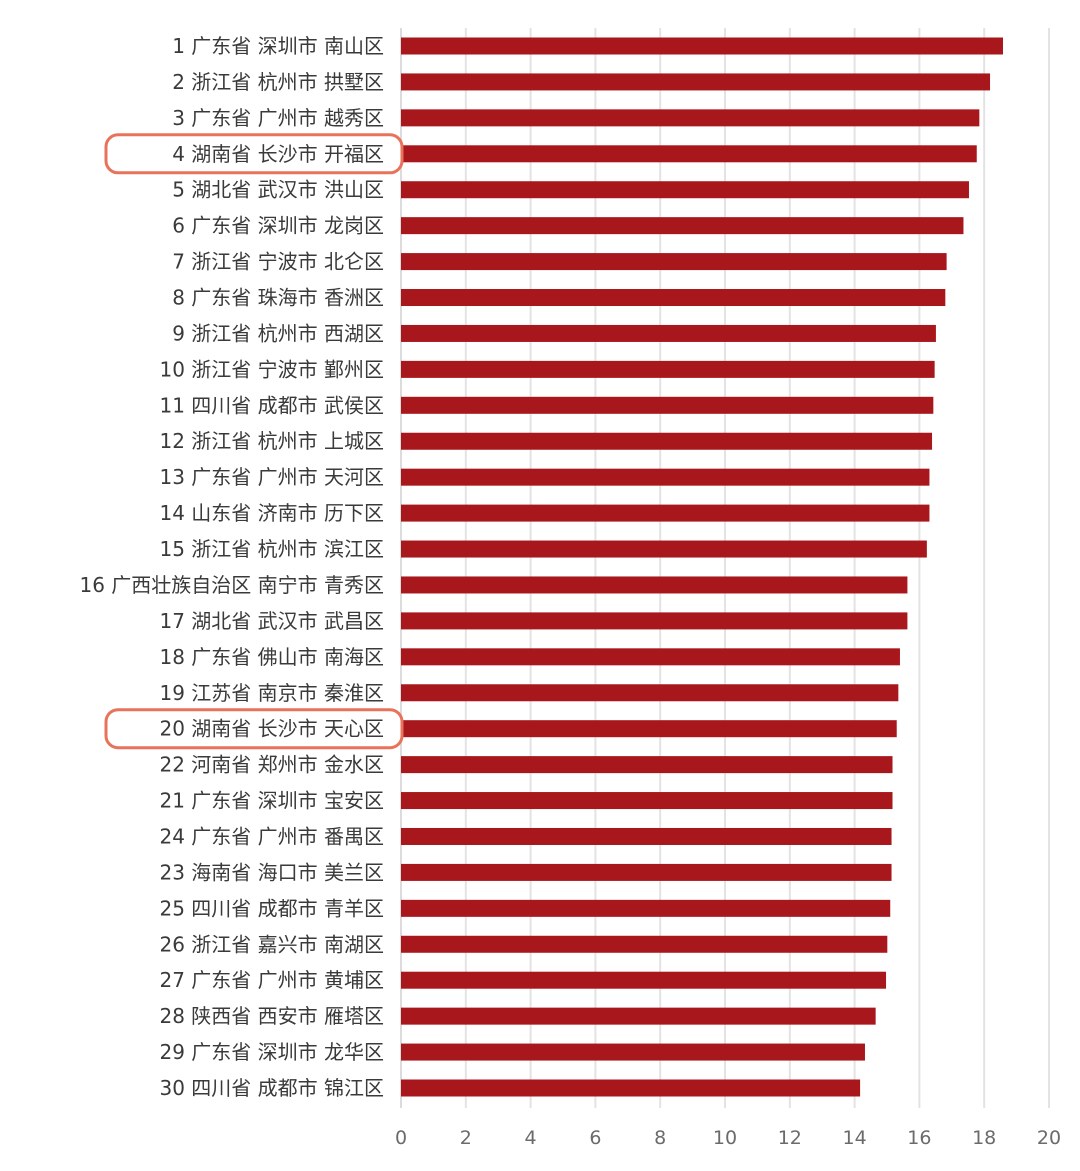  I want to click on category-label: 24 广东省 广州市 番禺区, so click(271, 836).